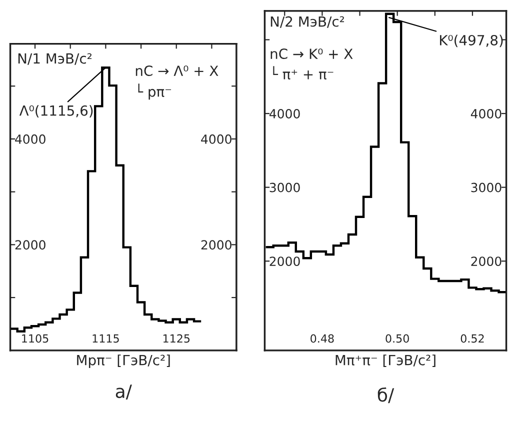  Describe the element at coordinates (55, 59) in the screenshot. I see `y-axis-title: N/1 МэВ/c²` at that location.